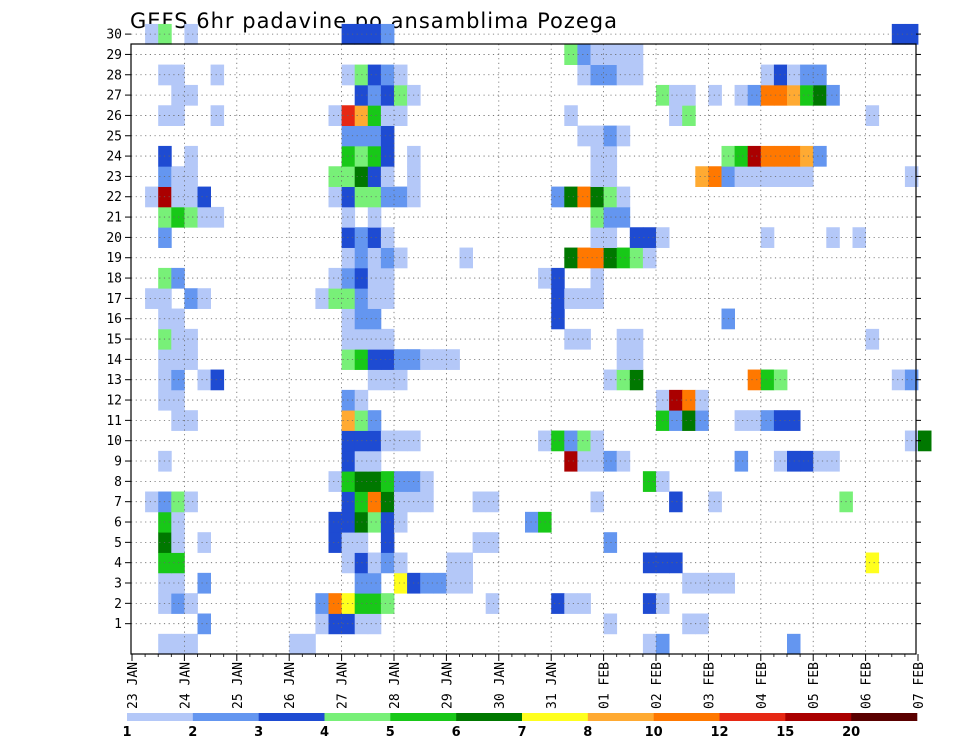  I want to click on y-tick-label: 7, so click(118, 502).